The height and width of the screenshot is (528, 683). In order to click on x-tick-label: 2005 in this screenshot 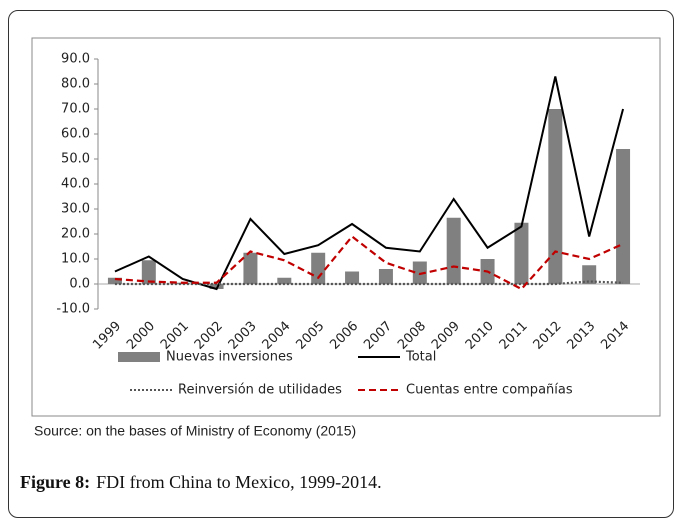, I will do `click(310, 336)`.